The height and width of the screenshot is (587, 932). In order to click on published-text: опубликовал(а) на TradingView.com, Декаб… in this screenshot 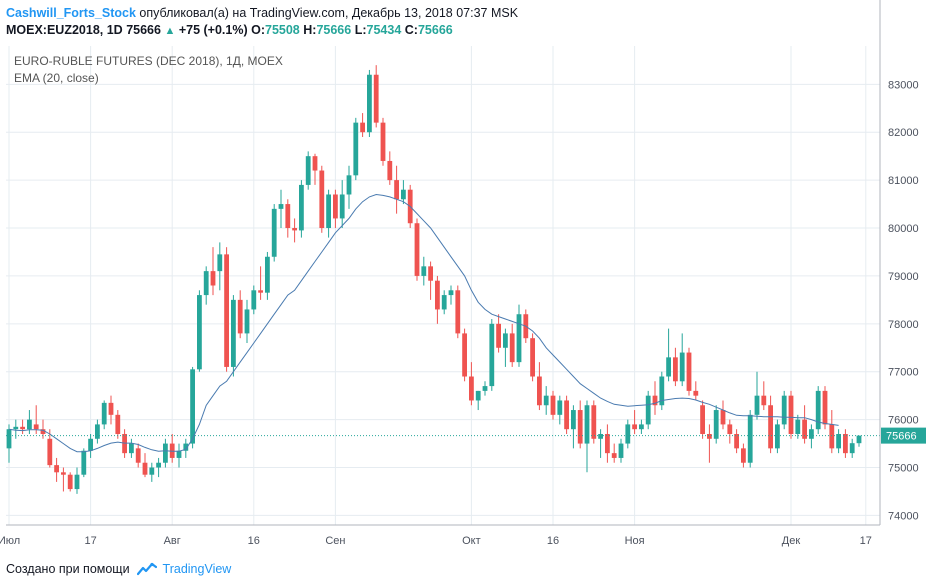, I will do `click(329, 13)`.